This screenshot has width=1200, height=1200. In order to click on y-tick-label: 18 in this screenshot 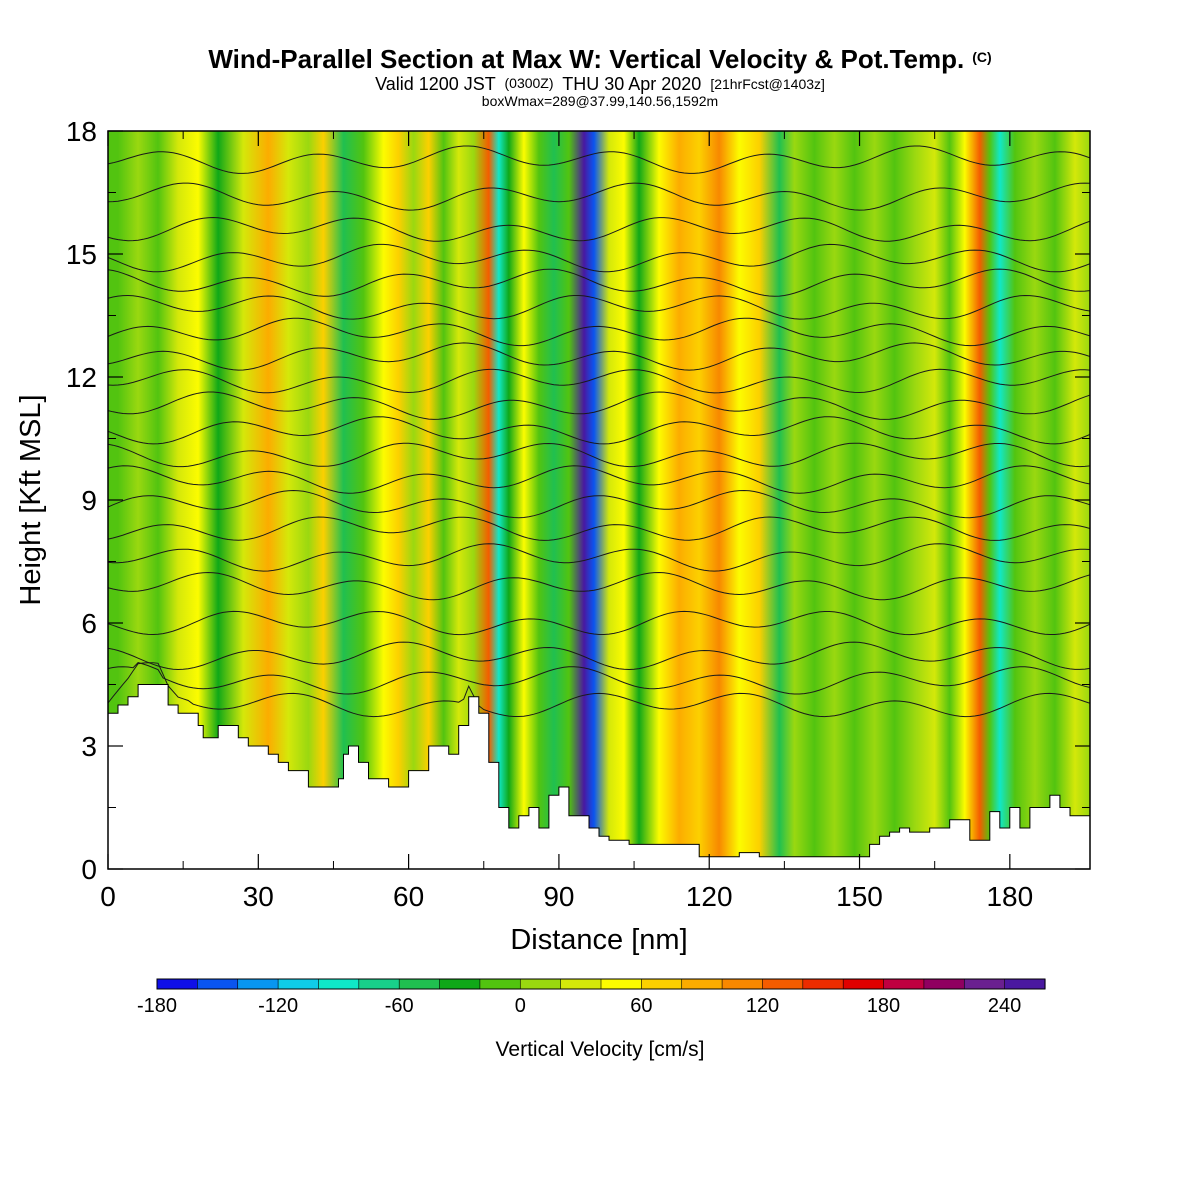, I will do `click(81, 131)`.